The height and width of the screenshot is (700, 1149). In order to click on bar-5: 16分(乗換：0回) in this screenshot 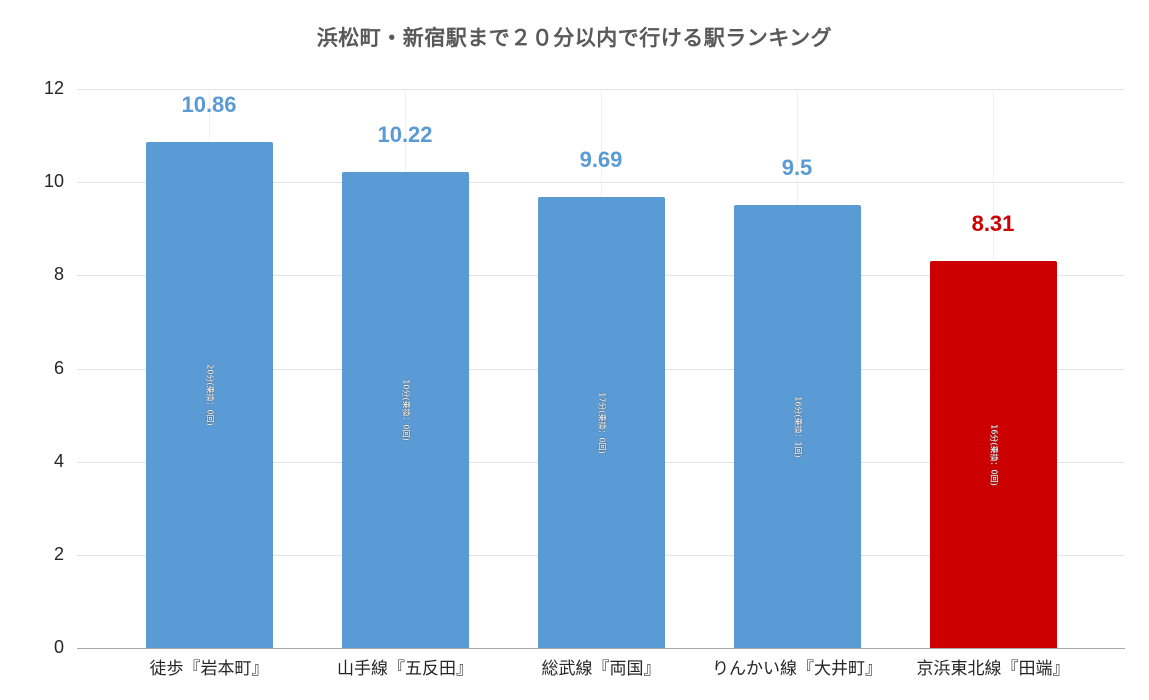, I will do `click(993, 454)`.